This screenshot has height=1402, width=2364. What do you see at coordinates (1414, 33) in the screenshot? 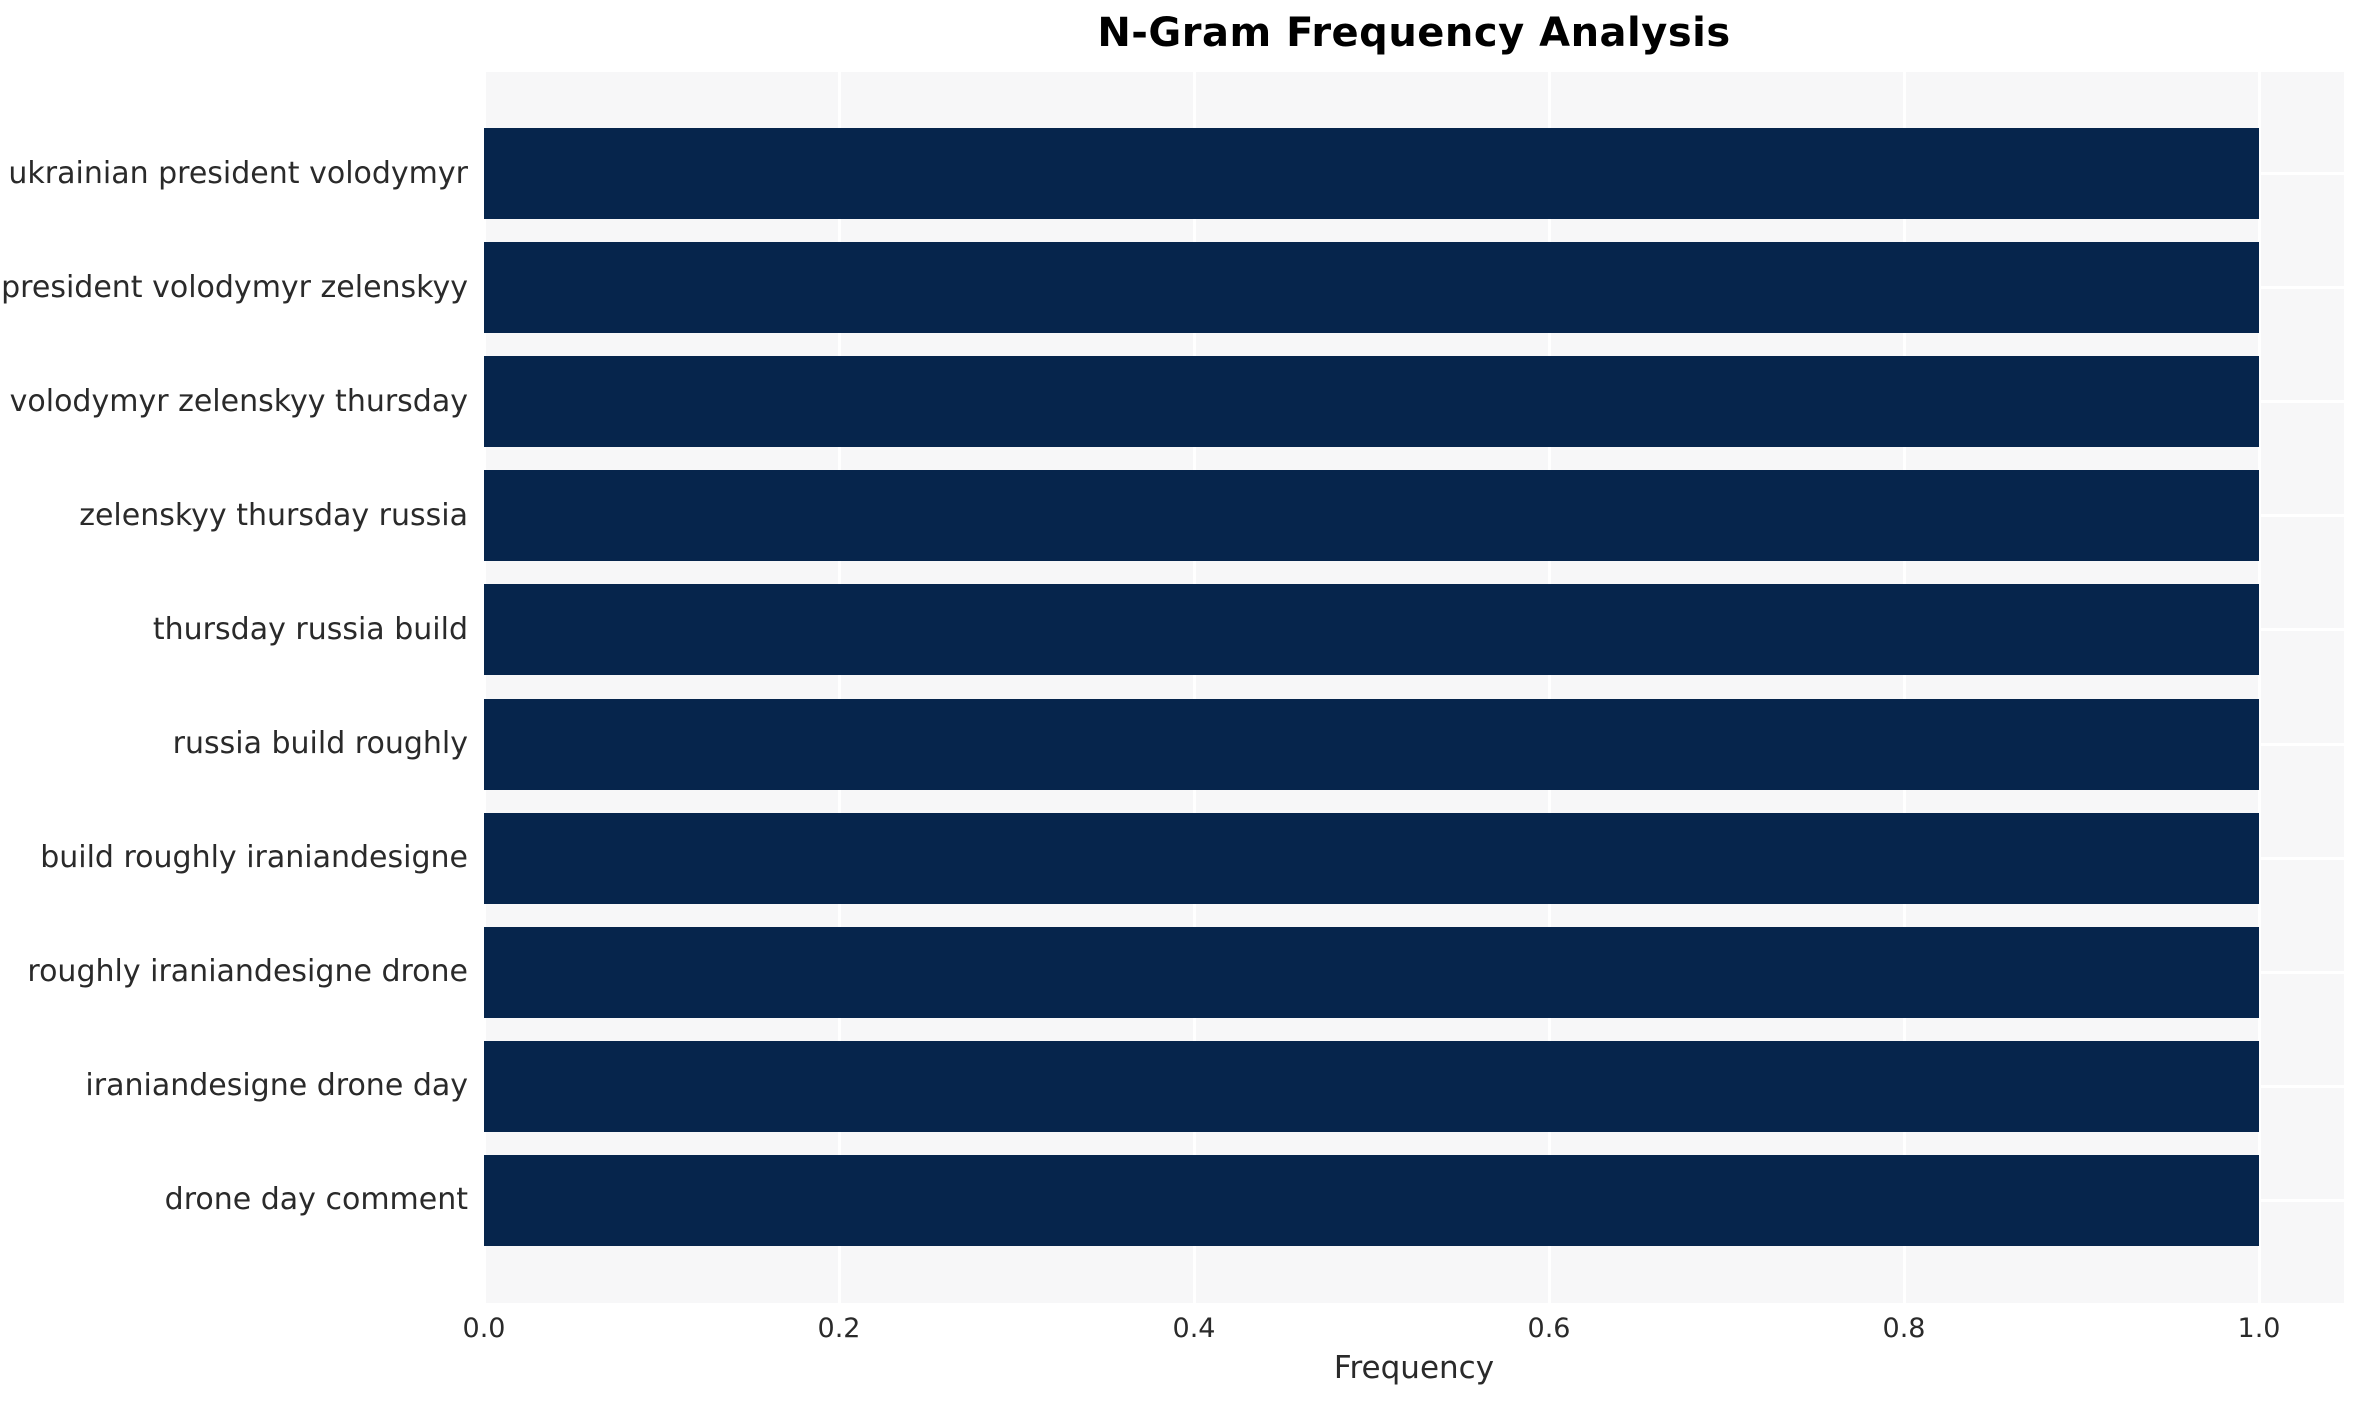
I see `chart-title: N-Gram Frequency Analysis` at bounding box center [1414, 33].